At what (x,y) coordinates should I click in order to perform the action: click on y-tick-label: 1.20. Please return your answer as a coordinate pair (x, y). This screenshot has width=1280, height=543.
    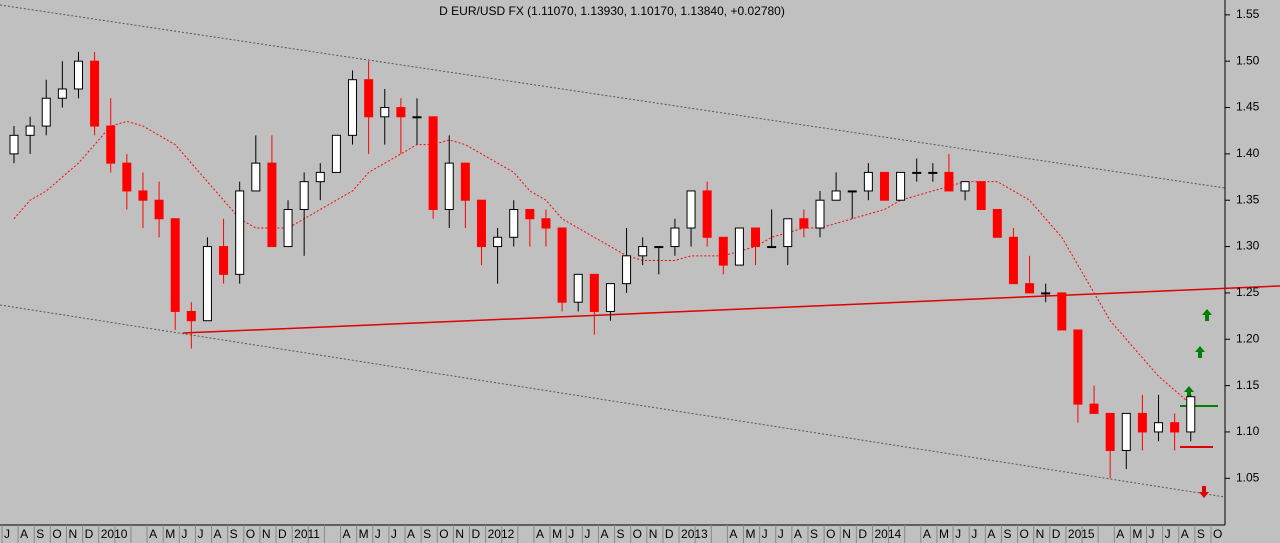
    Looking at the image, I should click on (1248, 338).